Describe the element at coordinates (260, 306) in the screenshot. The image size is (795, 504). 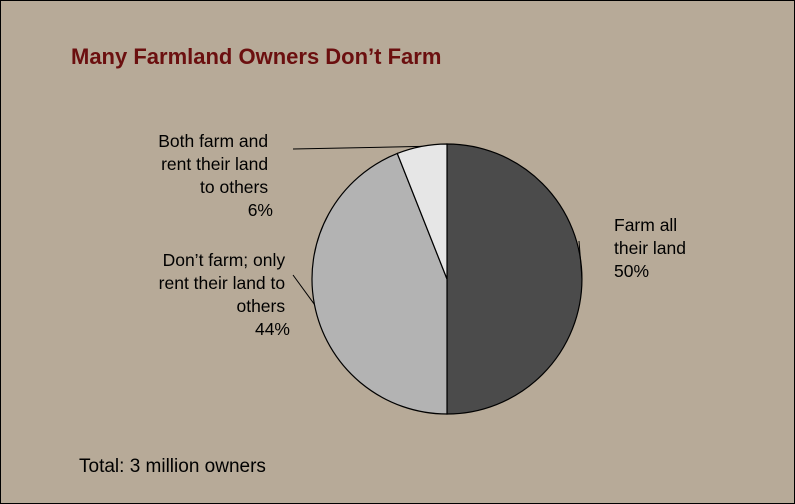
I see `label-line: others` at that location.